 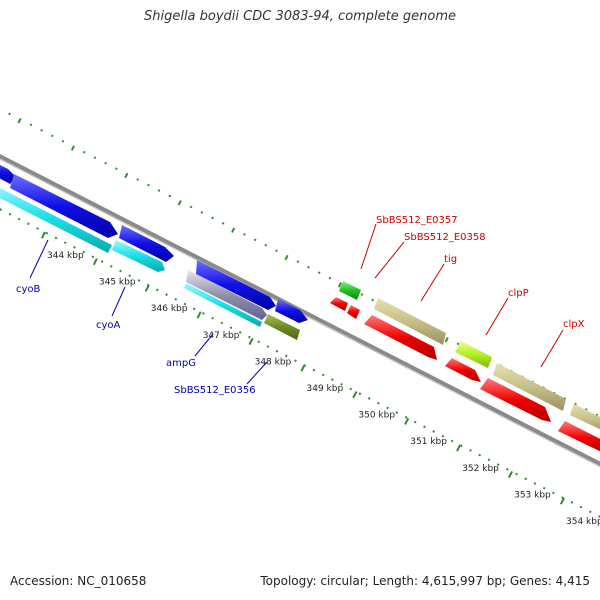 I want to click on gene-label-tig: tig, so click(x=450, y=259).